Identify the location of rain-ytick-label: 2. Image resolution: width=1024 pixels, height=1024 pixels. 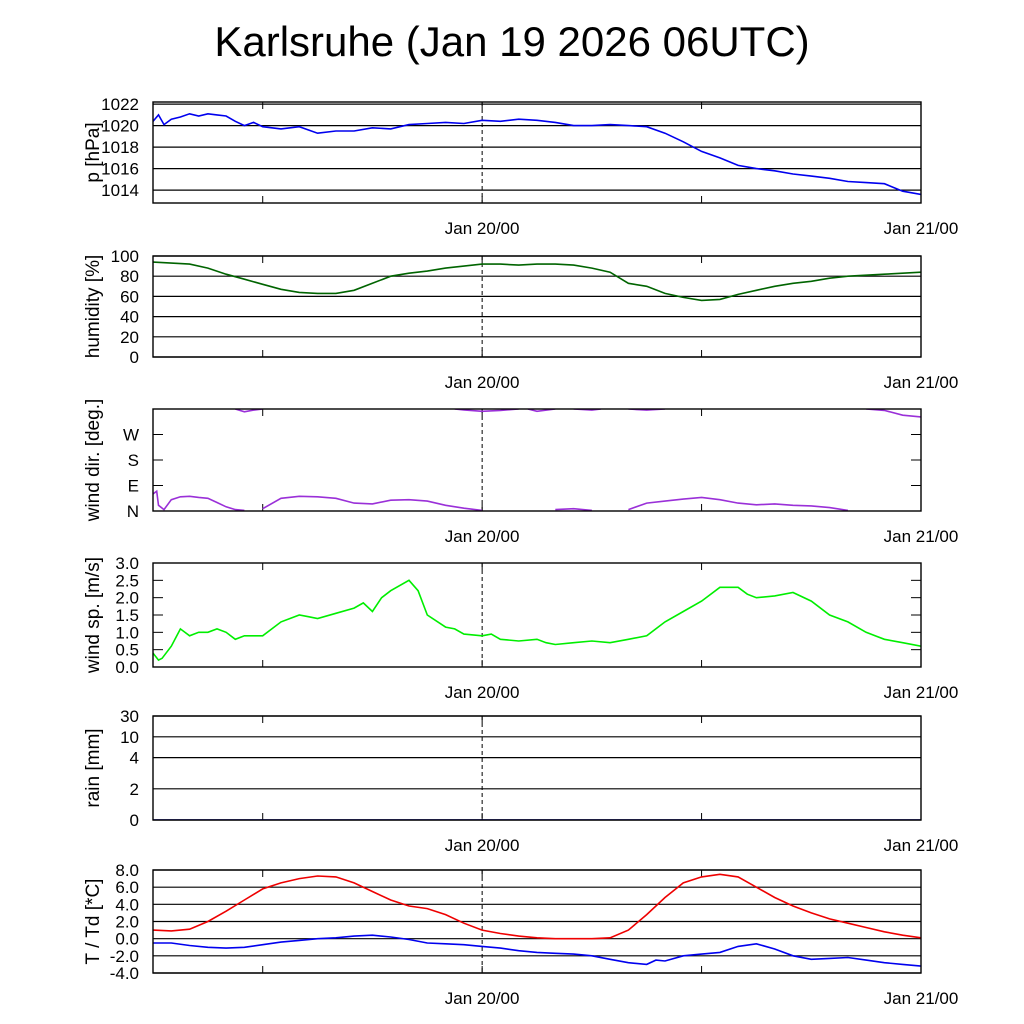
(134, 789).